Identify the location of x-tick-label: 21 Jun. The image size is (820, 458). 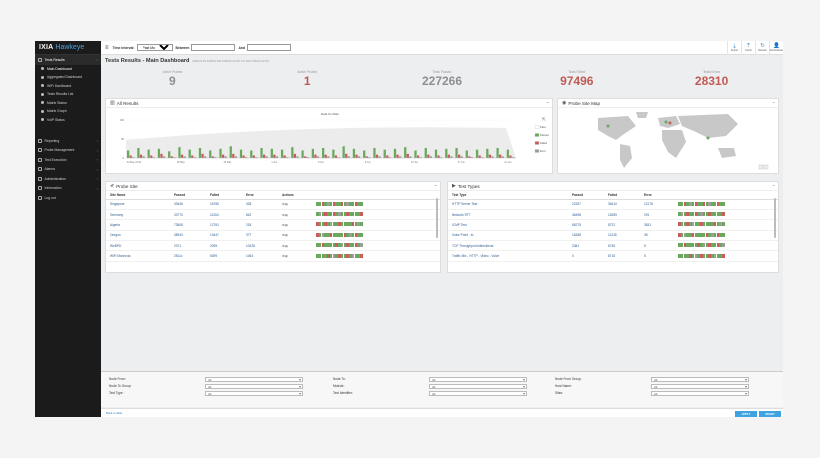
(508, 162).